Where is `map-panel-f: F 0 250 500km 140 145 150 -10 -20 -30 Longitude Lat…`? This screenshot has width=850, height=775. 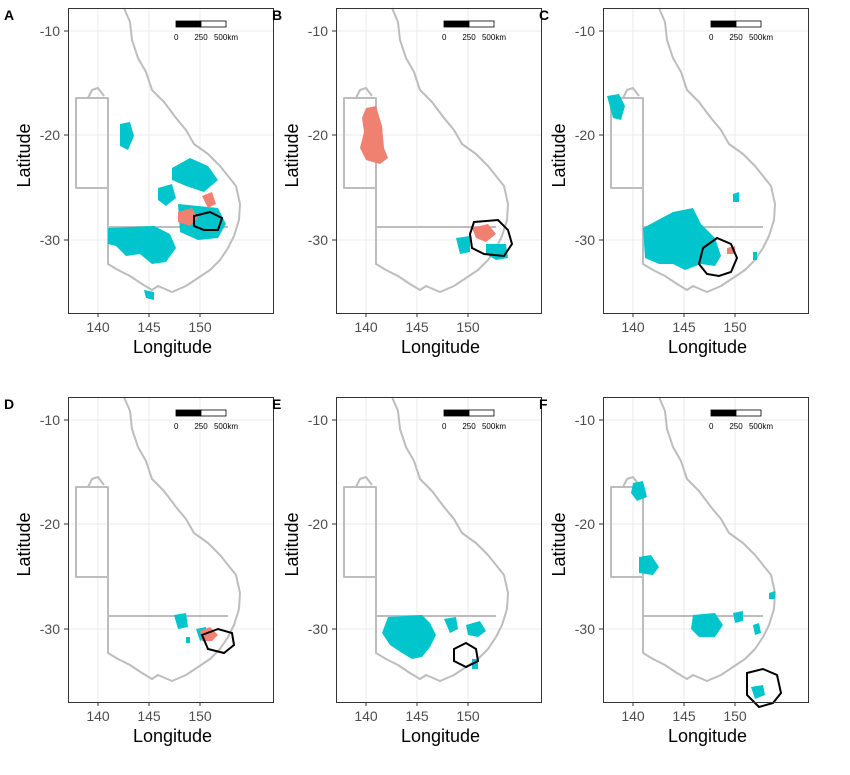 map-panel-f: F 0 250 500km 140 145 150 -10 -20 -30 Longitude Lat… is located at coordinates (674, 571).